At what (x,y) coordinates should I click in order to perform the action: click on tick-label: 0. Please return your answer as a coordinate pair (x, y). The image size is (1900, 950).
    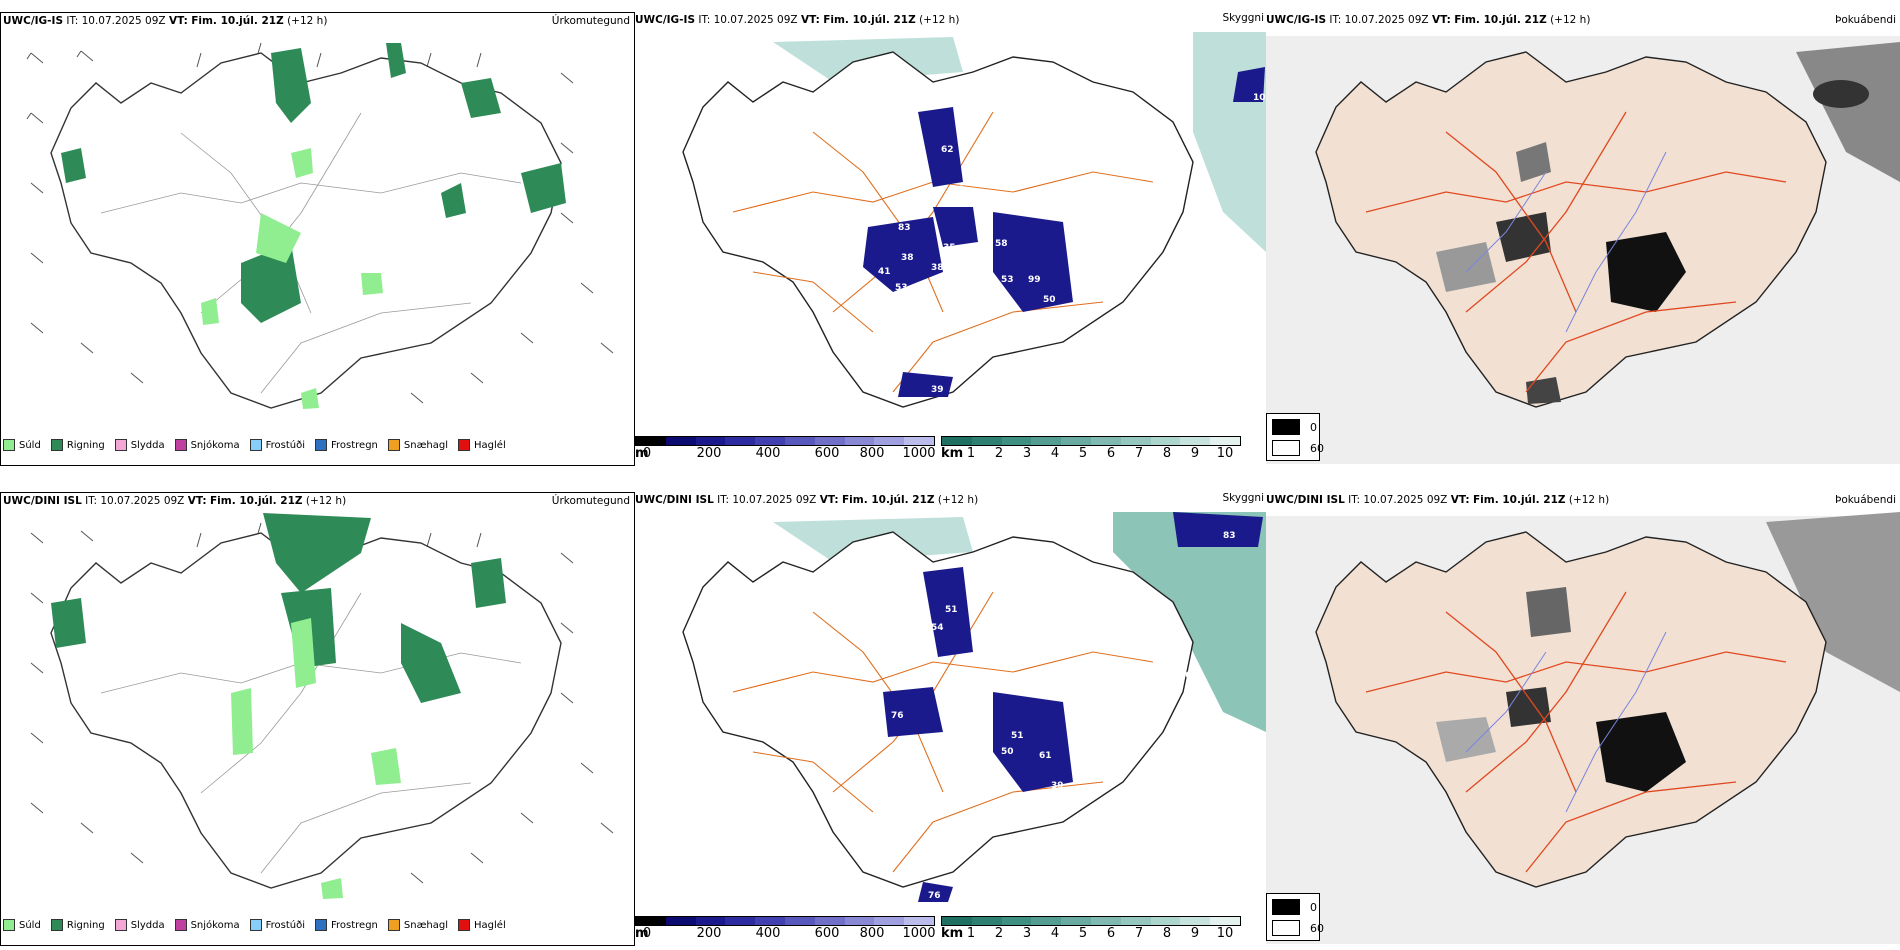
    Looking at the image, I should click on (647, 453).